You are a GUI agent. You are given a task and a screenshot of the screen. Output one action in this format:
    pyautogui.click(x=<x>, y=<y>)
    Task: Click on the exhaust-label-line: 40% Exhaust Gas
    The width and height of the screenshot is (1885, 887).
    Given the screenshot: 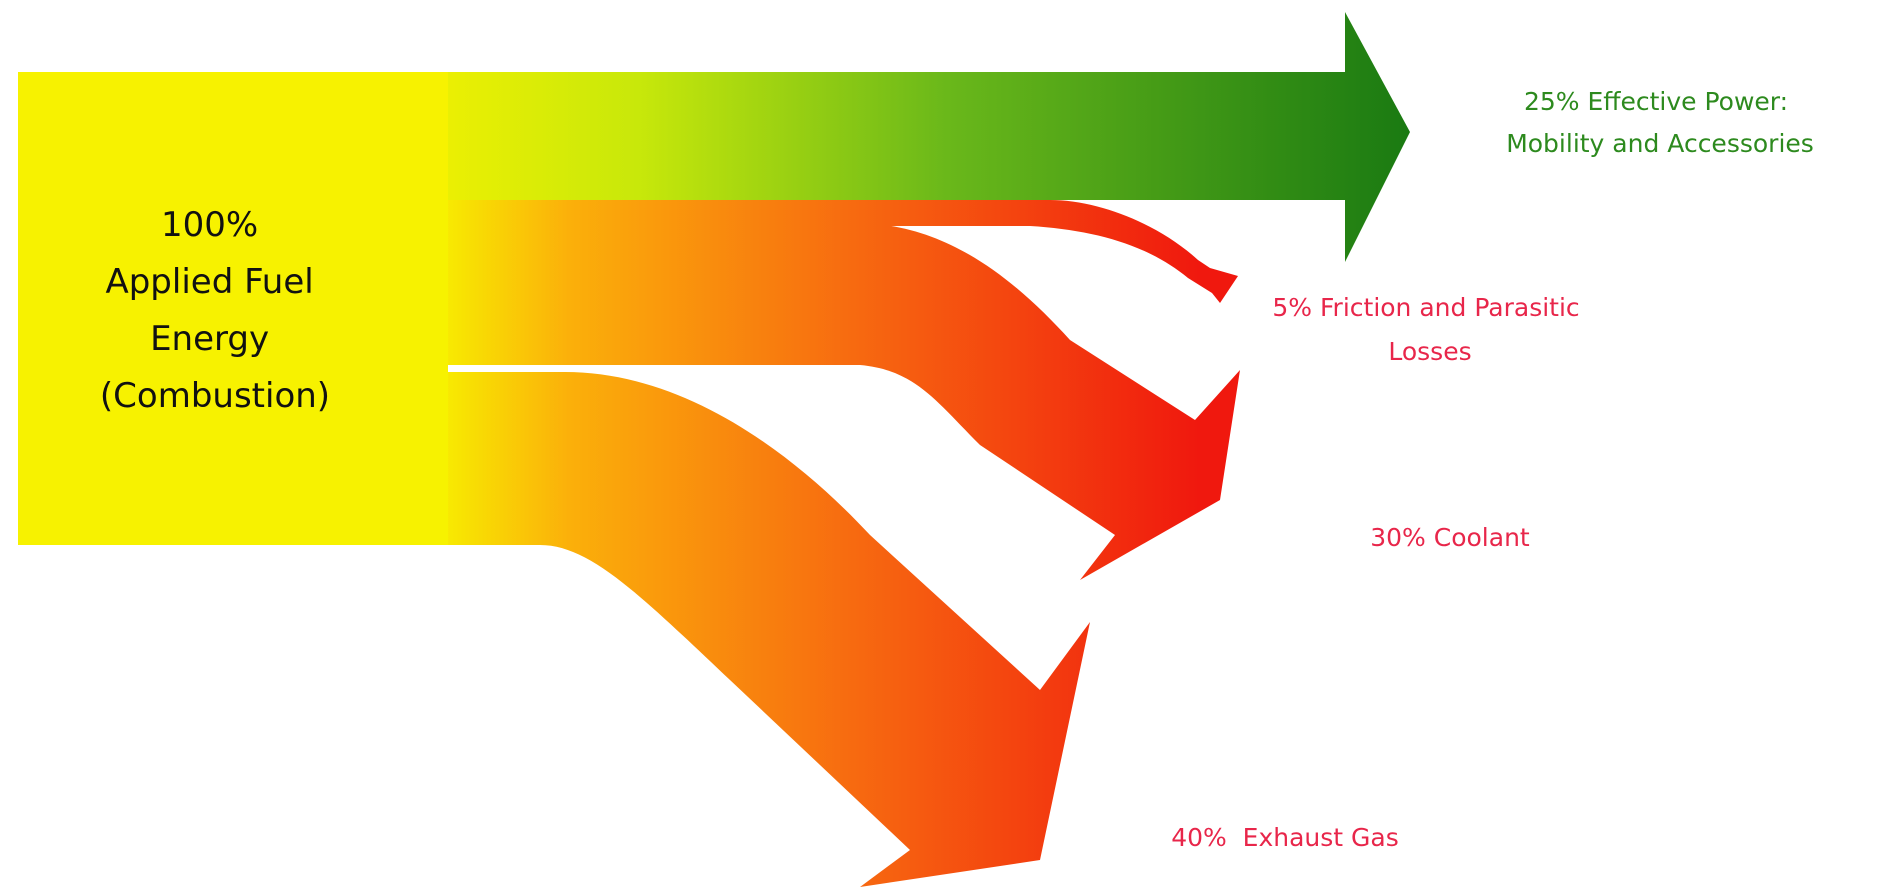 What is the action you would take?
    pyautogui.click(x=1285, y=837)
    